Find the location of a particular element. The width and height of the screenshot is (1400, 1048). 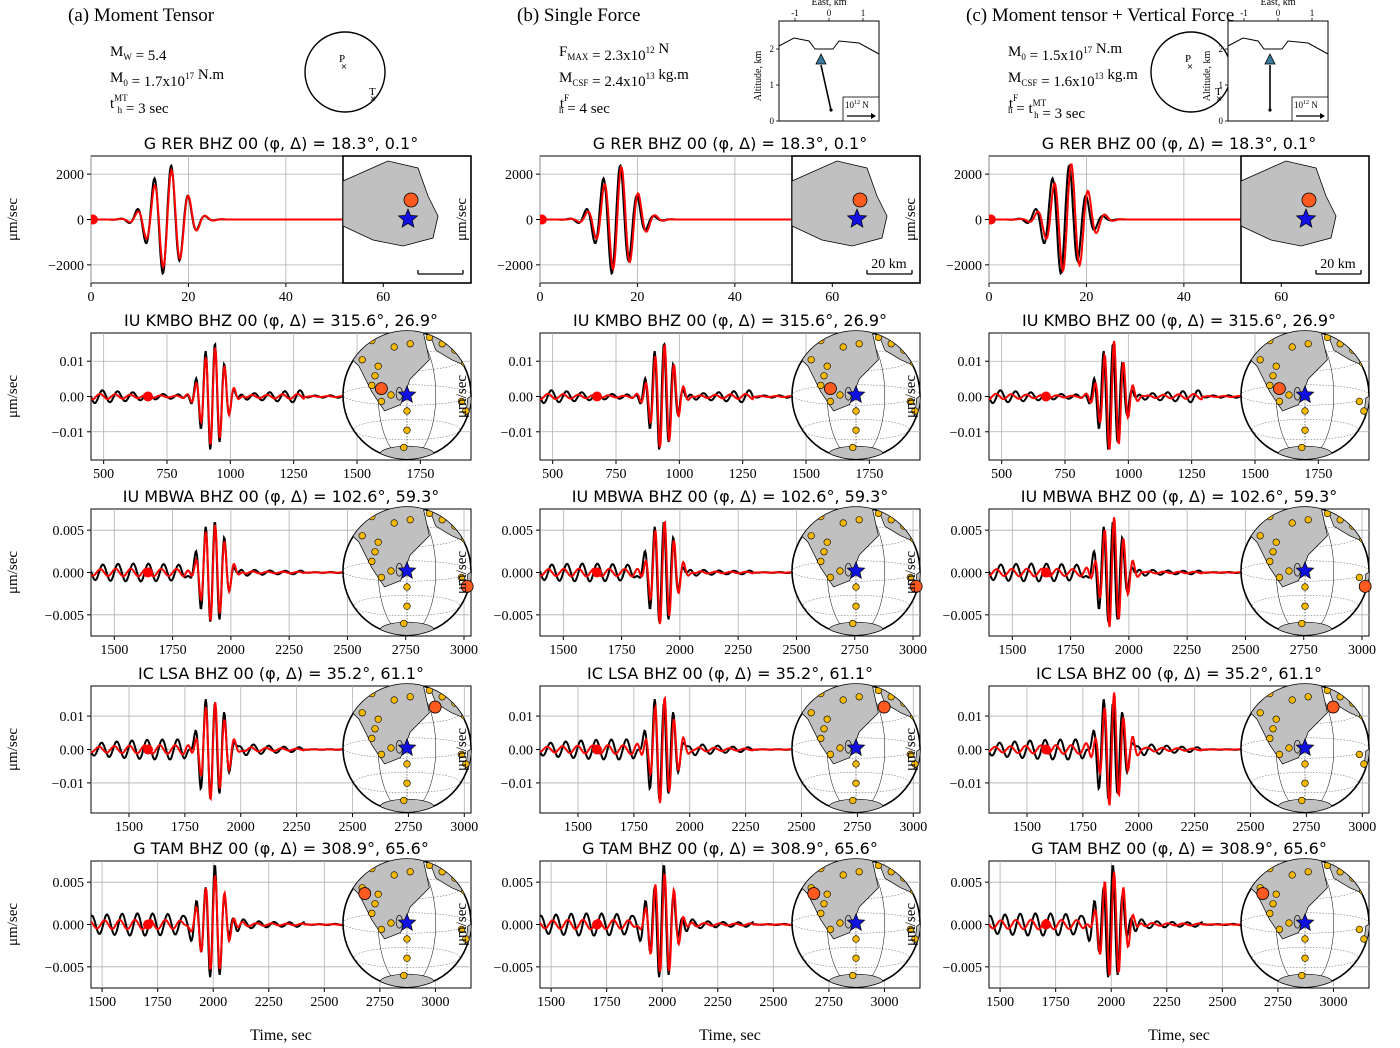

x-tick-label: 3000 is located at coordinates (464, 650).